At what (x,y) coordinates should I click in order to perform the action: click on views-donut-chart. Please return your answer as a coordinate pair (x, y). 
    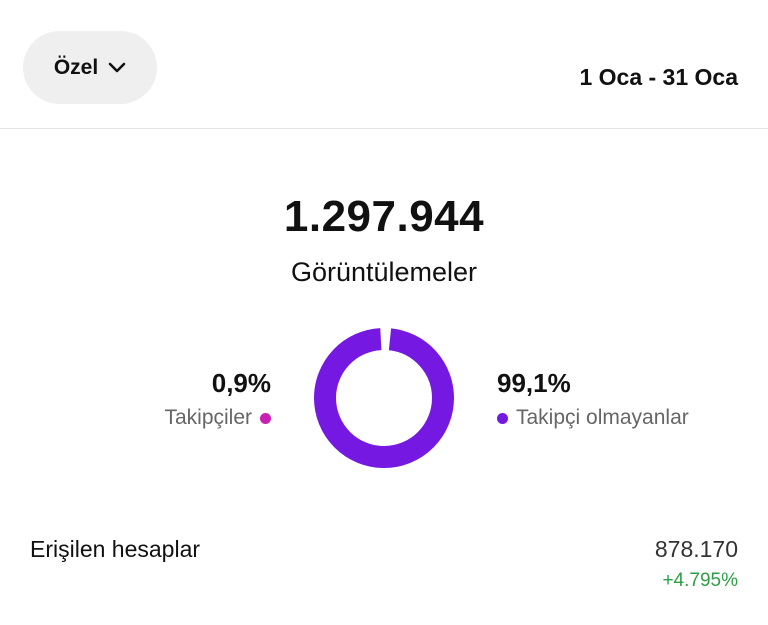
    Looking at the image, I should click on (384, 398).